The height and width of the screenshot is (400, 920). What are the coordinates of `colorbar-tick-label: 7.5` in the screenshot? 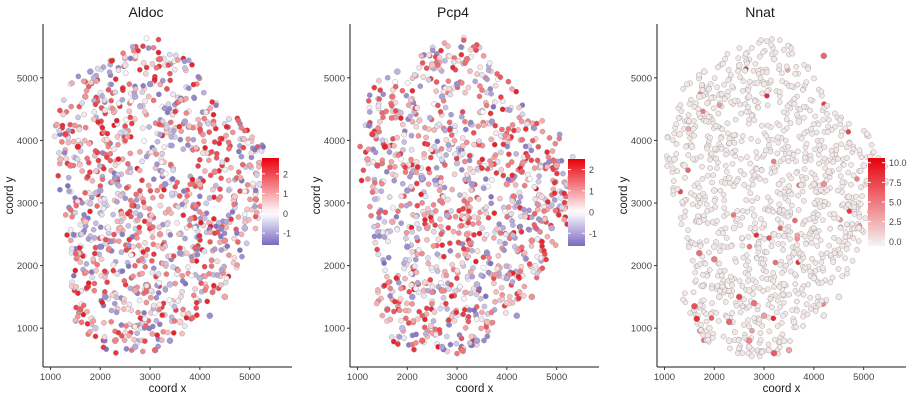 It's located at (895, 183).